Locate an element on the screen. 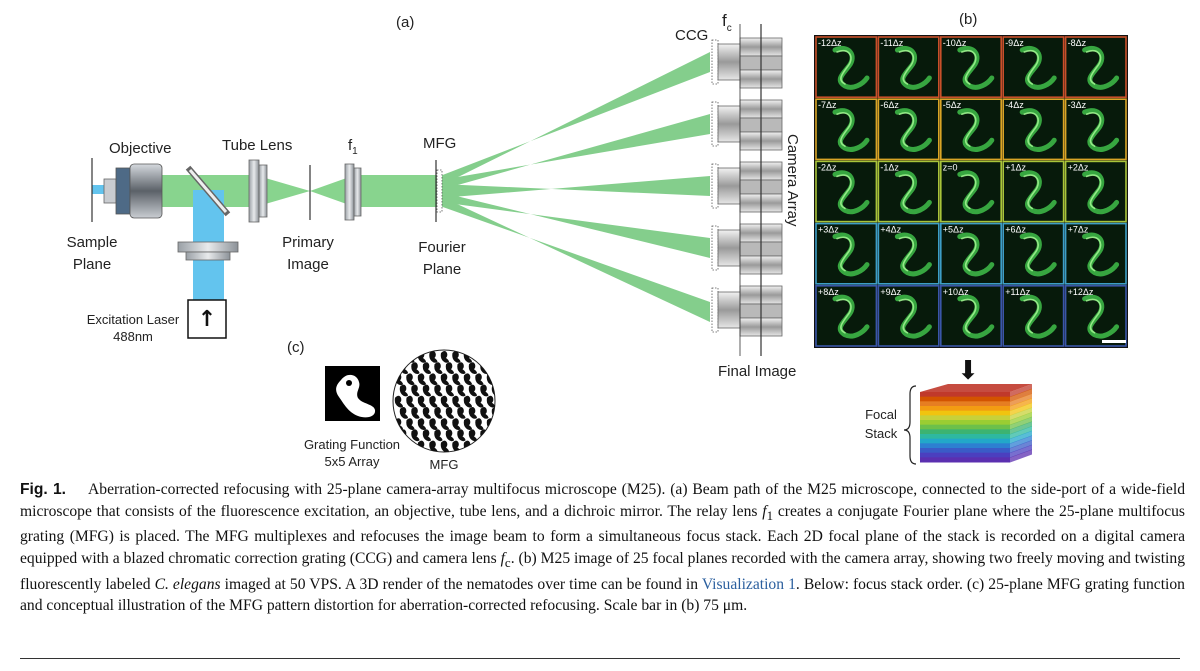  focal-plane-tile: z=0 is located at coordinates (970, 191).